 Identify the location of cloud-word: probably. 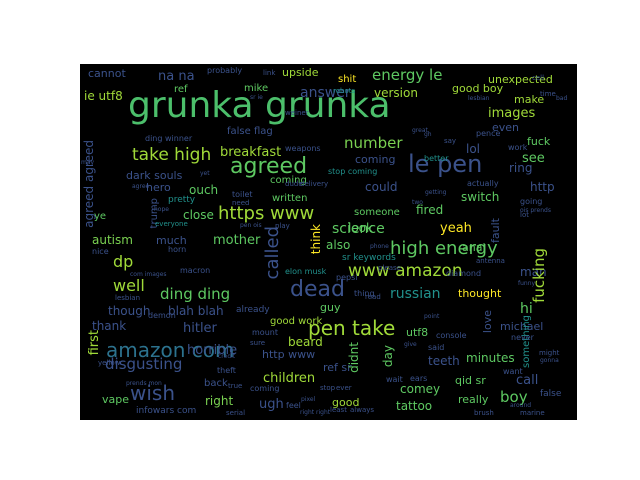
(225, 70).